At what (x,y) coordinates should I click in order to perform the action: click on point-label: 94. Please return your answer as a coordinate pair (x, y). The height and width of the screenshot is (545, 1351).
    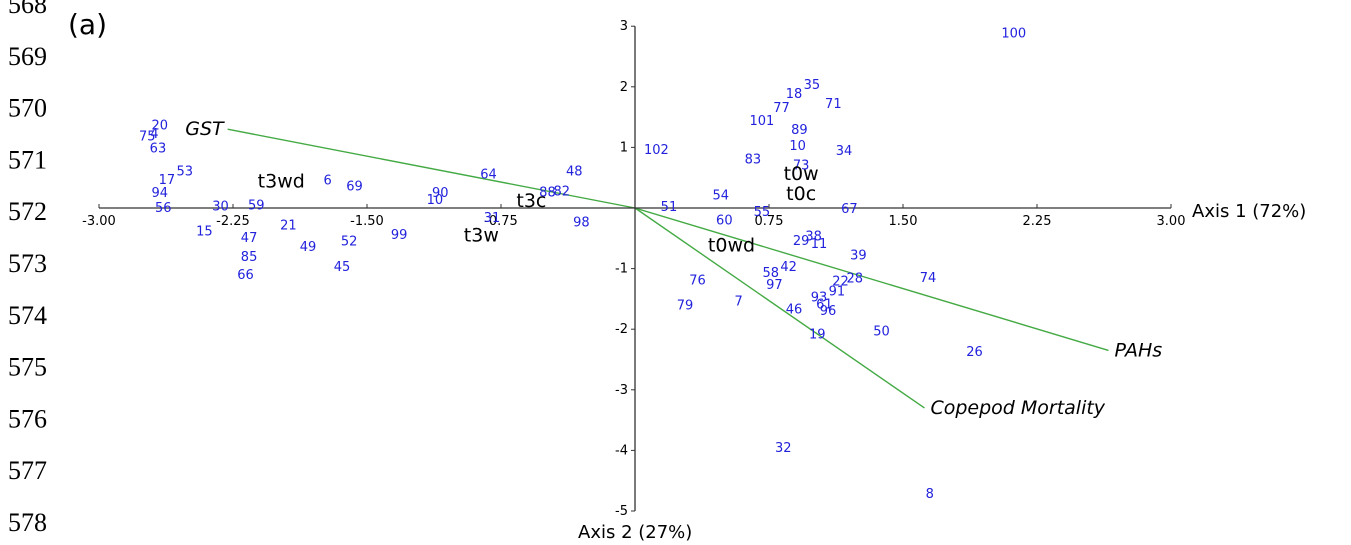
    Looking at the image, I should click on (159, 193).